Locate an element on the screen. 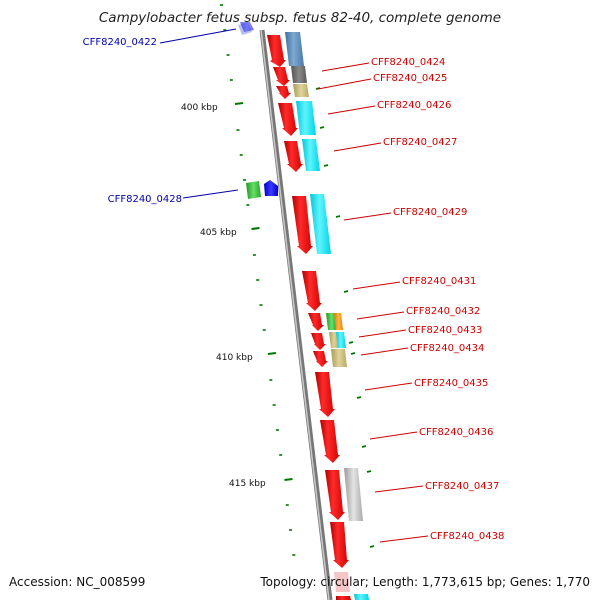  feature-blocks is located at coordinates (327, 316).